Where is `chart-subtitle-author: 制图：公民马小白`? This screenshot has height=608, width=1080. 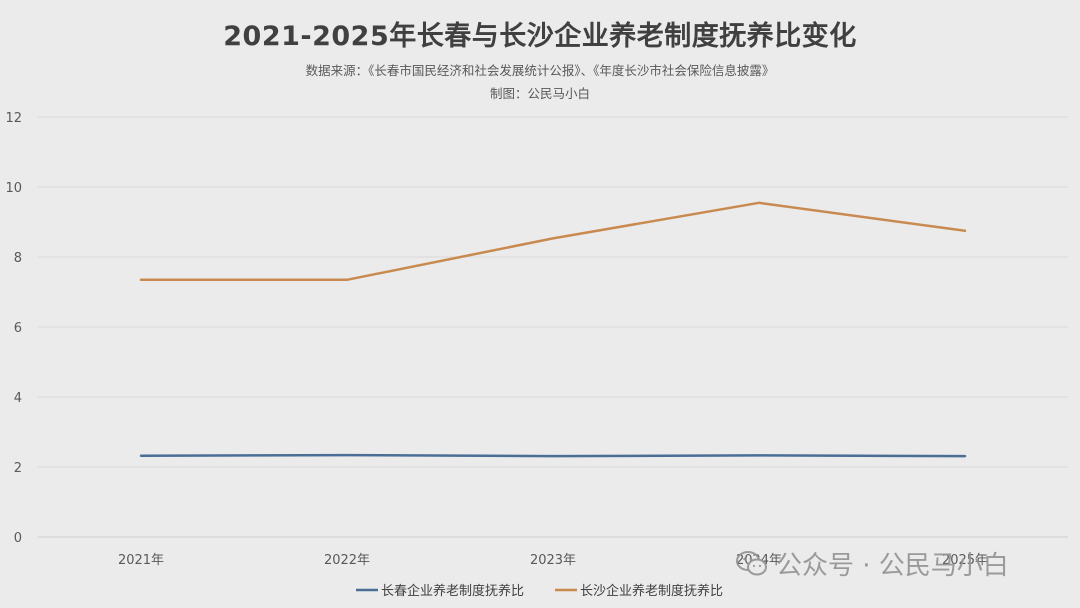
chart-subtitle-author: 制图：公民马小白 is located at coordinates (539, 93).